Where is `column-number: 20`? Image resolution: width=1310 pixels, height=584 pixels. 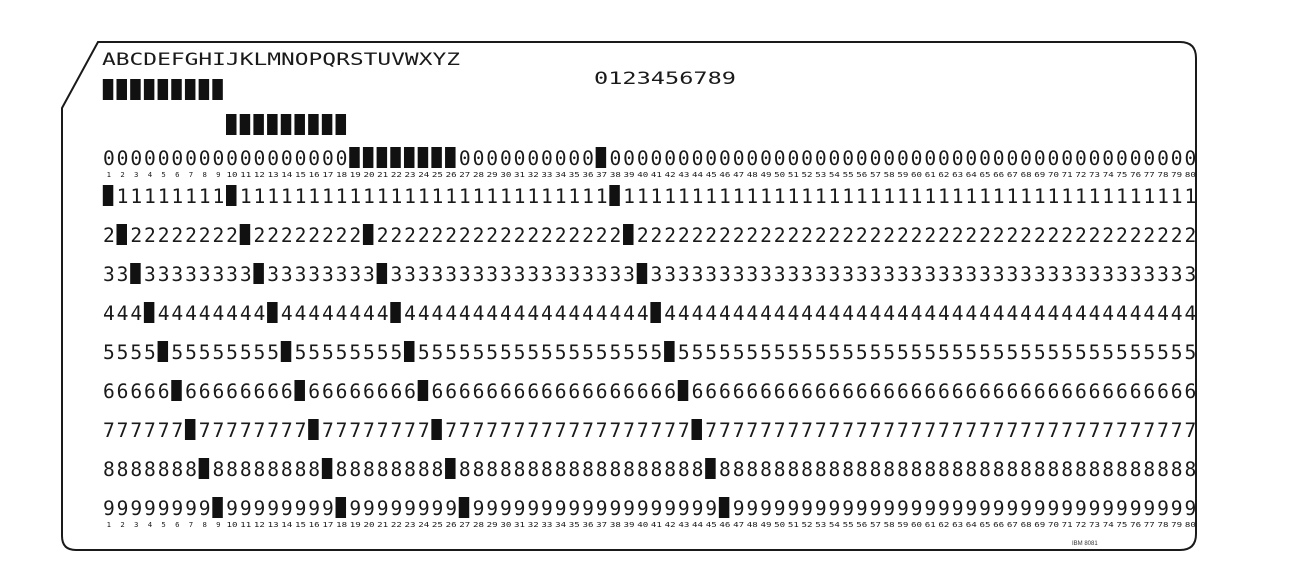 column-number: 20 is located at coordinates (368, 174).